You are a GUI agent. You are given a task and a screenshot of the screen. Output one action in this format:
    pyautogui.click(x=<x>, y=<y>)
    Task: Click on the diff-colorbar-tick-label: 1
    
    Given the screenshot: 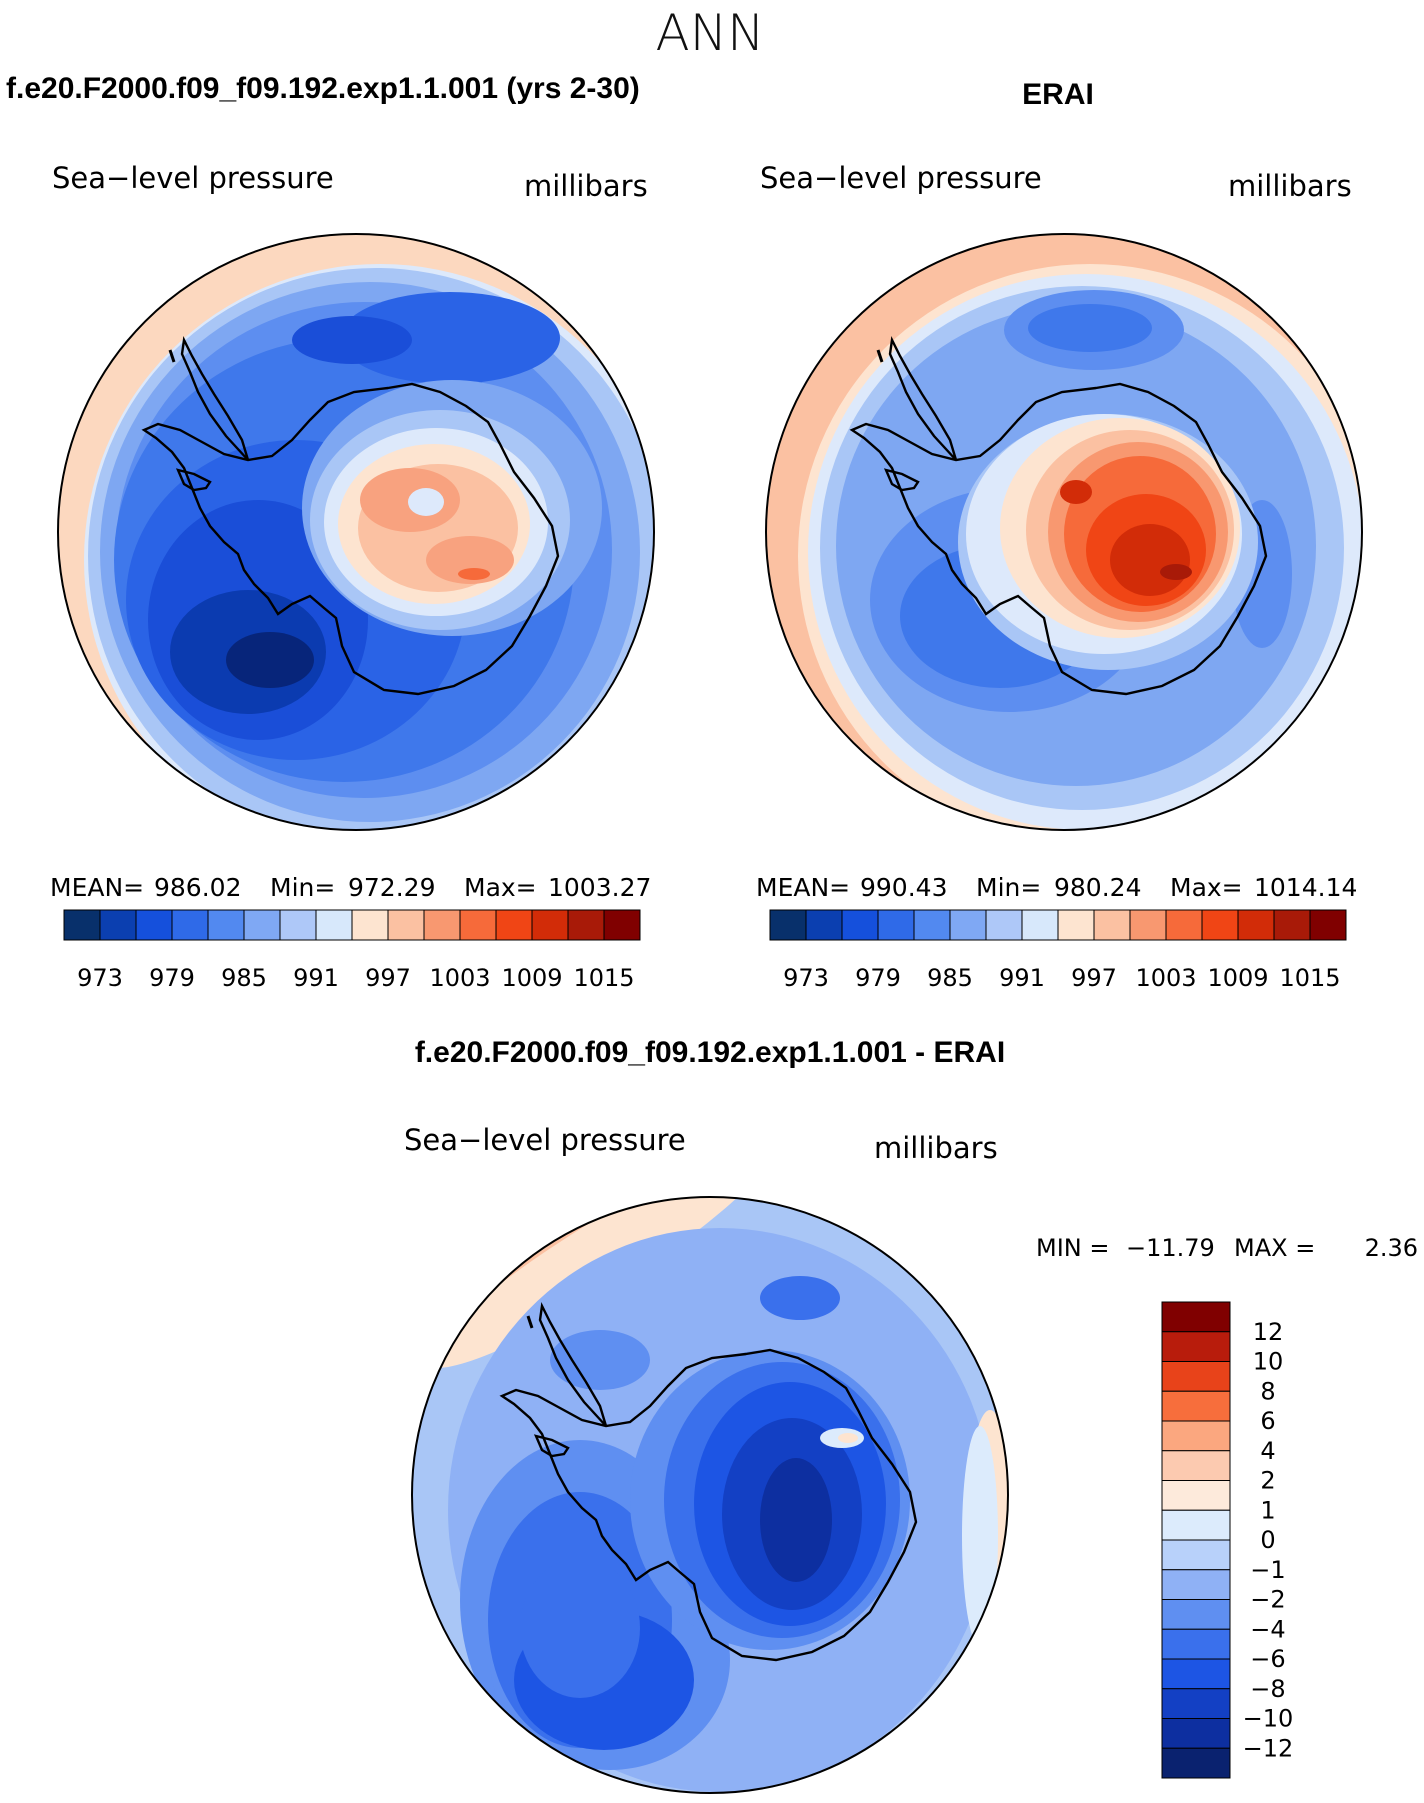 What is the action you would take?
    pyautogui.click(x=1267, y=1510)
    